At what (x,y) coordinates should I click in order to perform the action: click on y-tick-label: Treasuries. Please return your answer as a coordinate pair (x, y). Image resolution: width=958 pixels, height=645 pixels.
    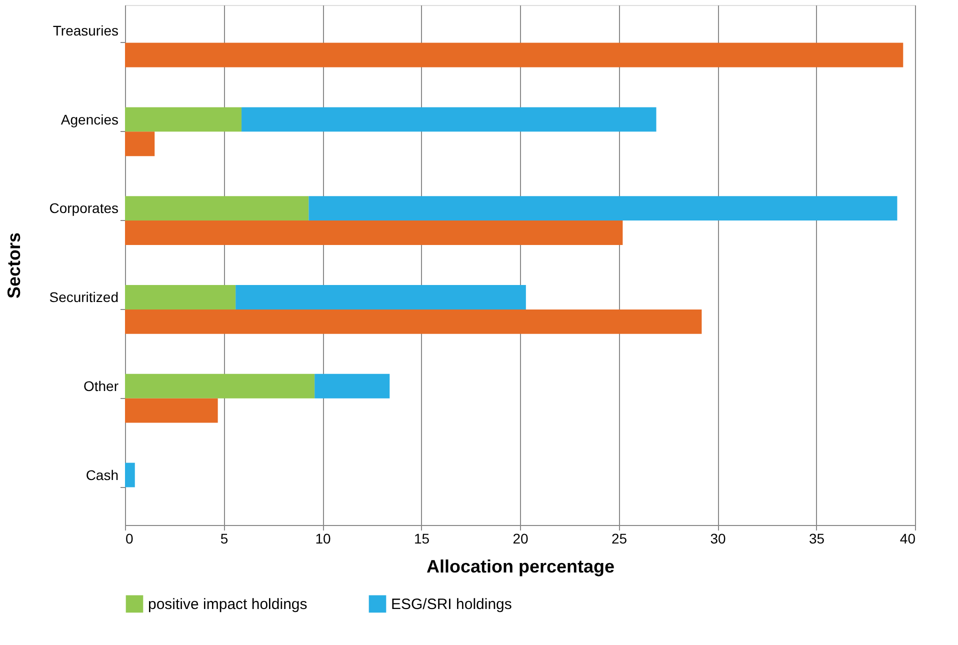
    Looking at the image, I should click on (85, 30).